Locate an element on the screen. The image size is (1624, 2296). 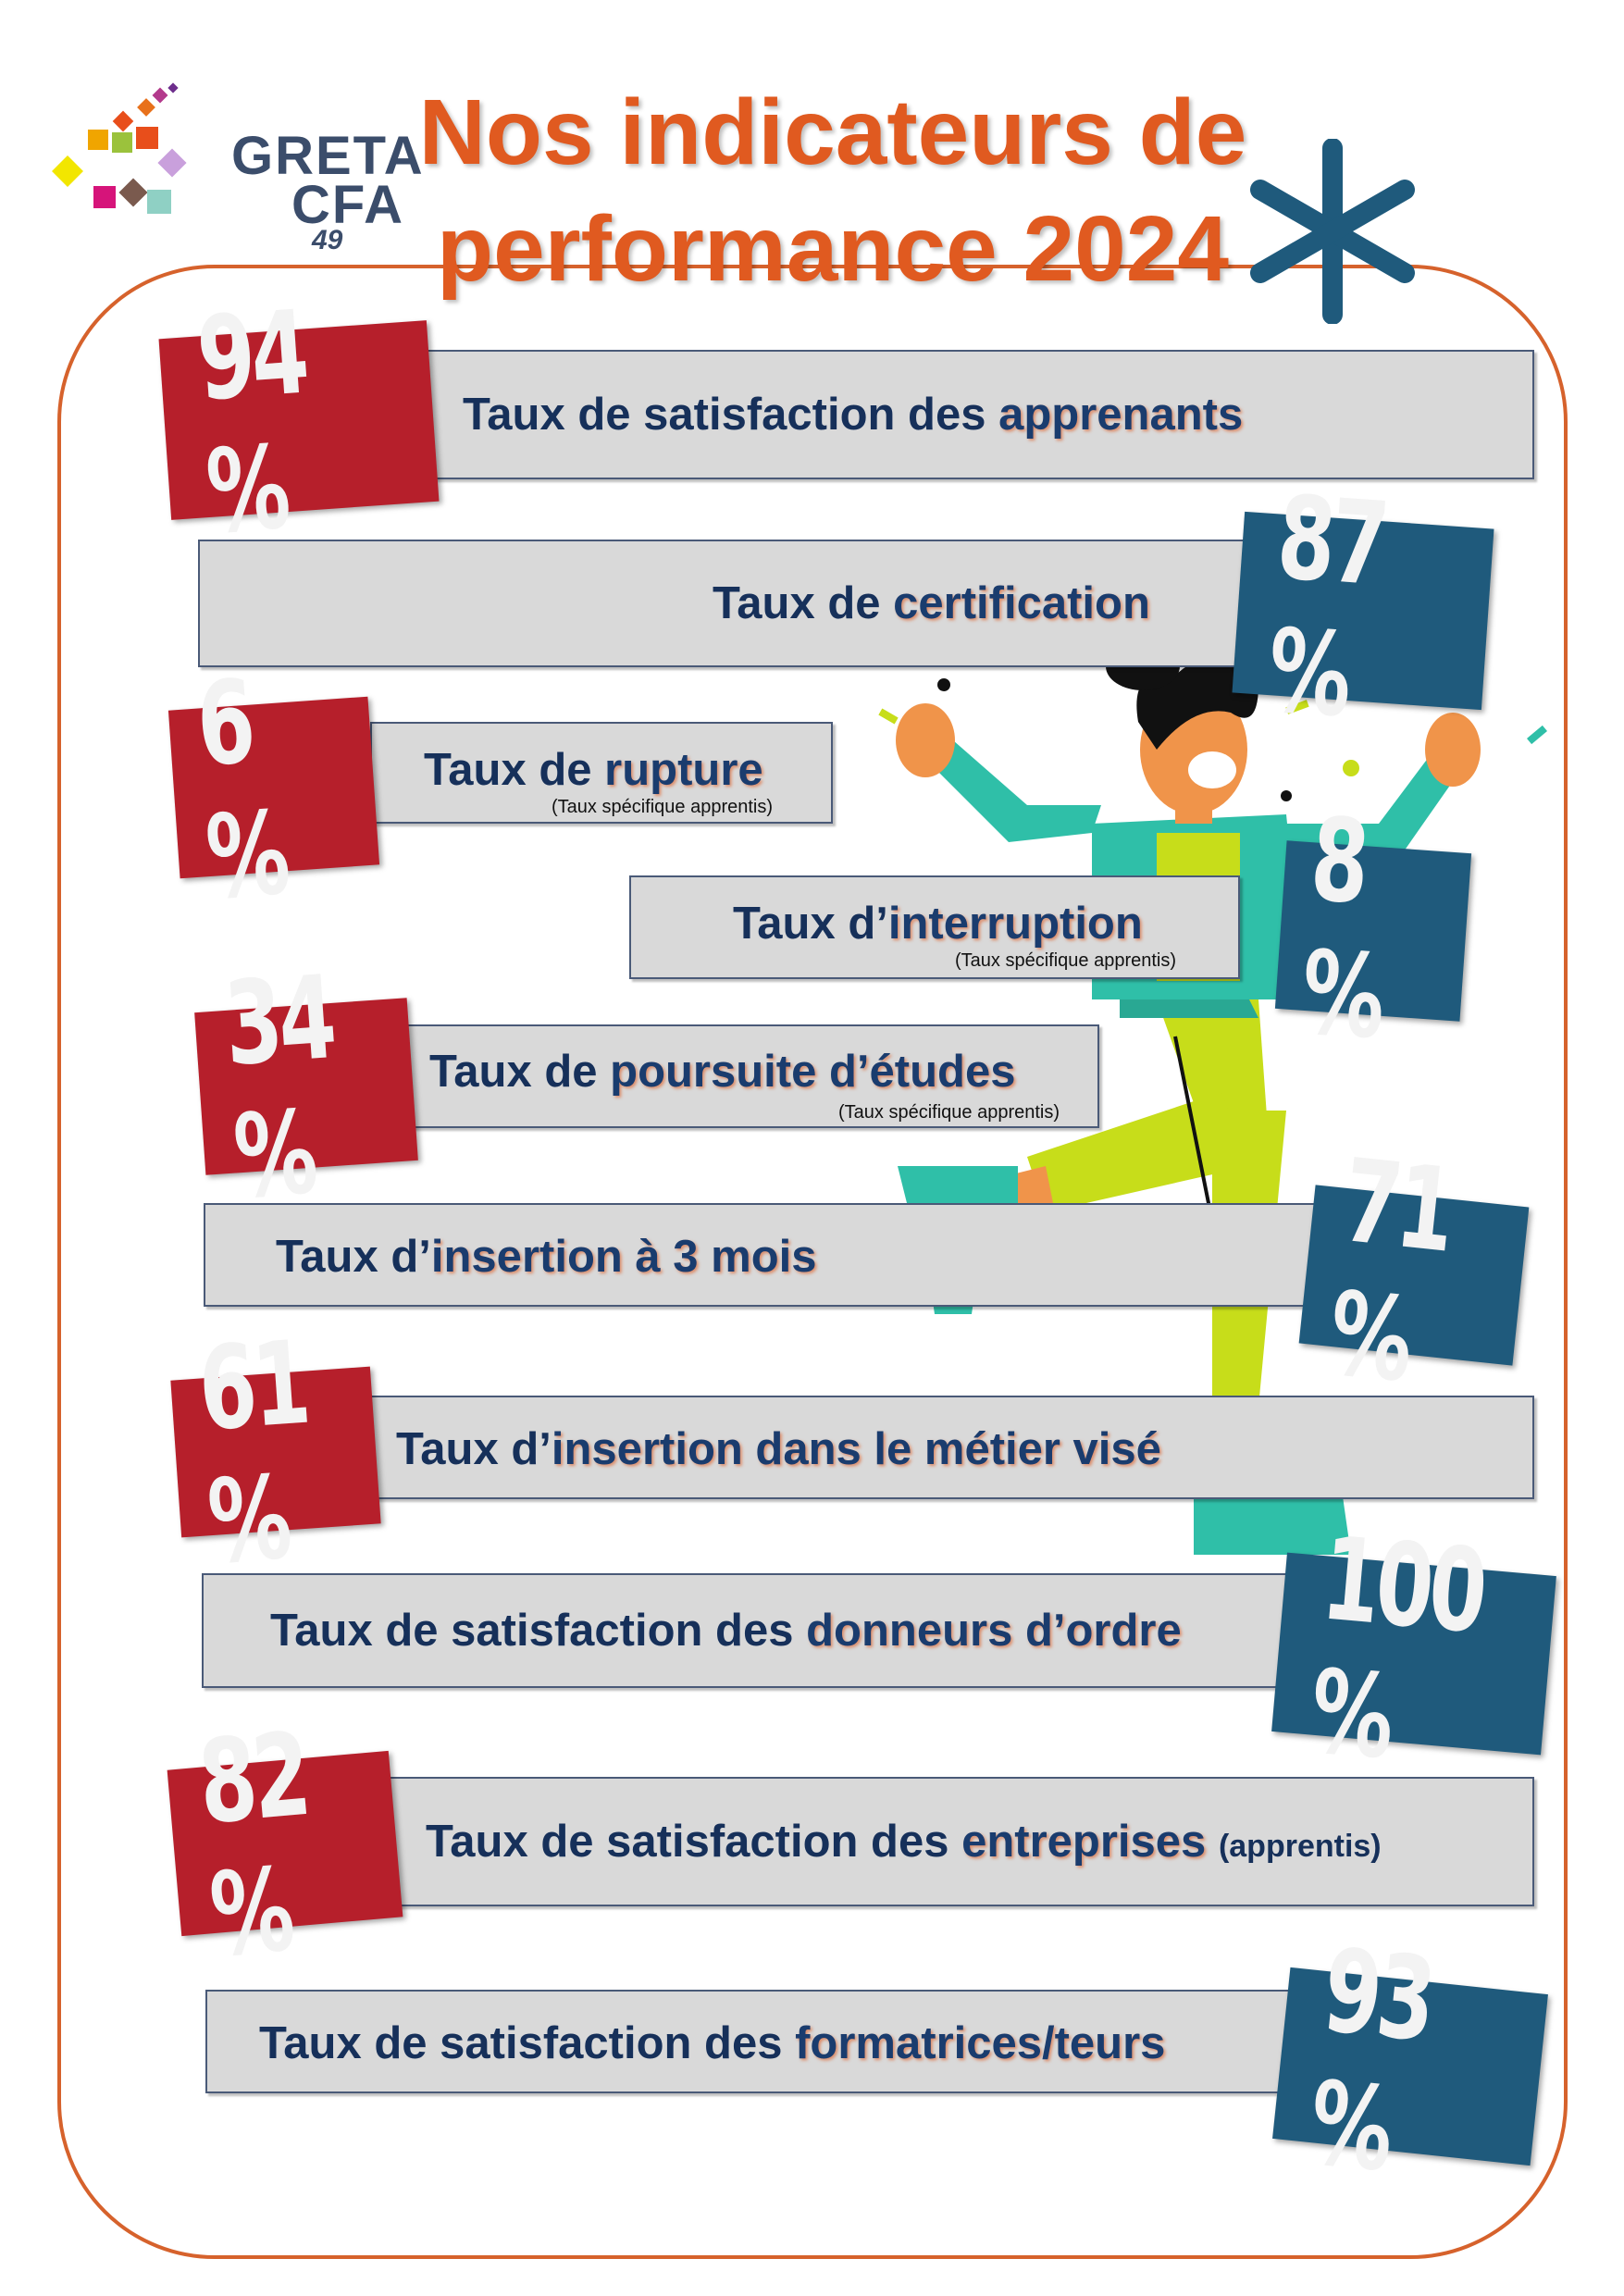
indicator-label-poursuite: Taux de poursuite d’études is located at coordinates (722, 1072).